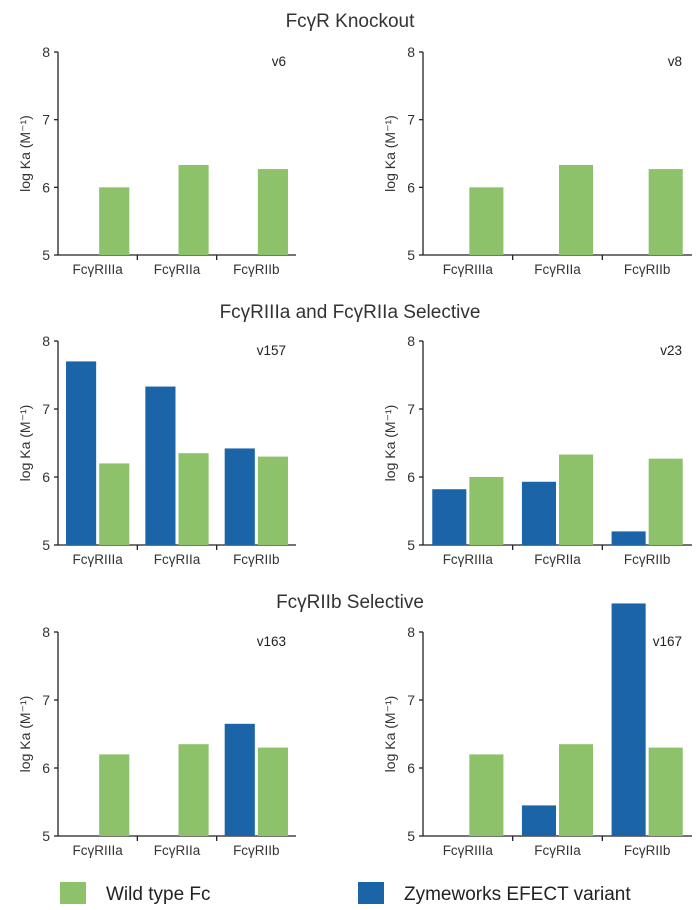 The height and width of the screenshot is (910, 700). I want to click on panel-label-v157: v157, so click(271, 350).